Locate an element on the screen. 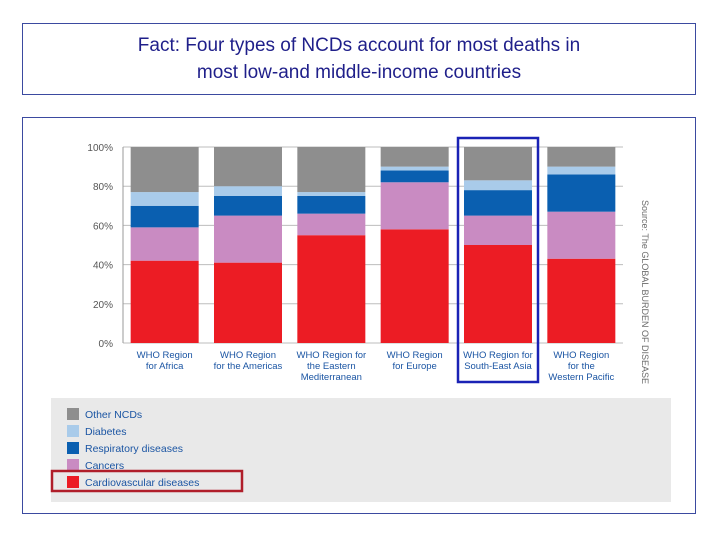 The image size is (720, 540). legend-label-diabetes: Diabetes is located at coordinates (105, 432).